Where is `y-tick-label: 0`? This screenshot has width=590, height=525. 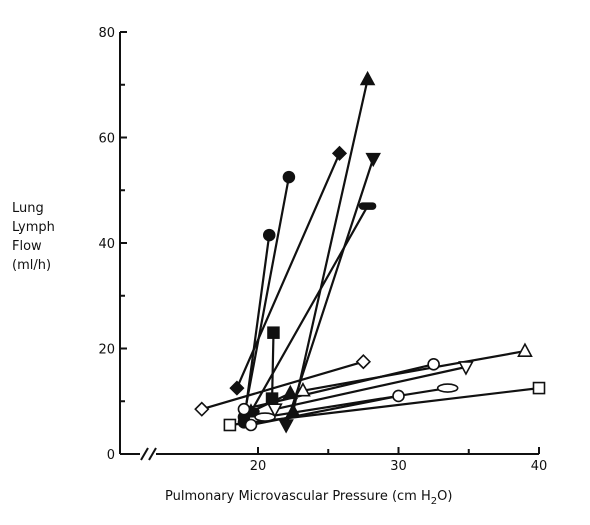 y-tick-label: 0 is located at coordinates (111, 455).